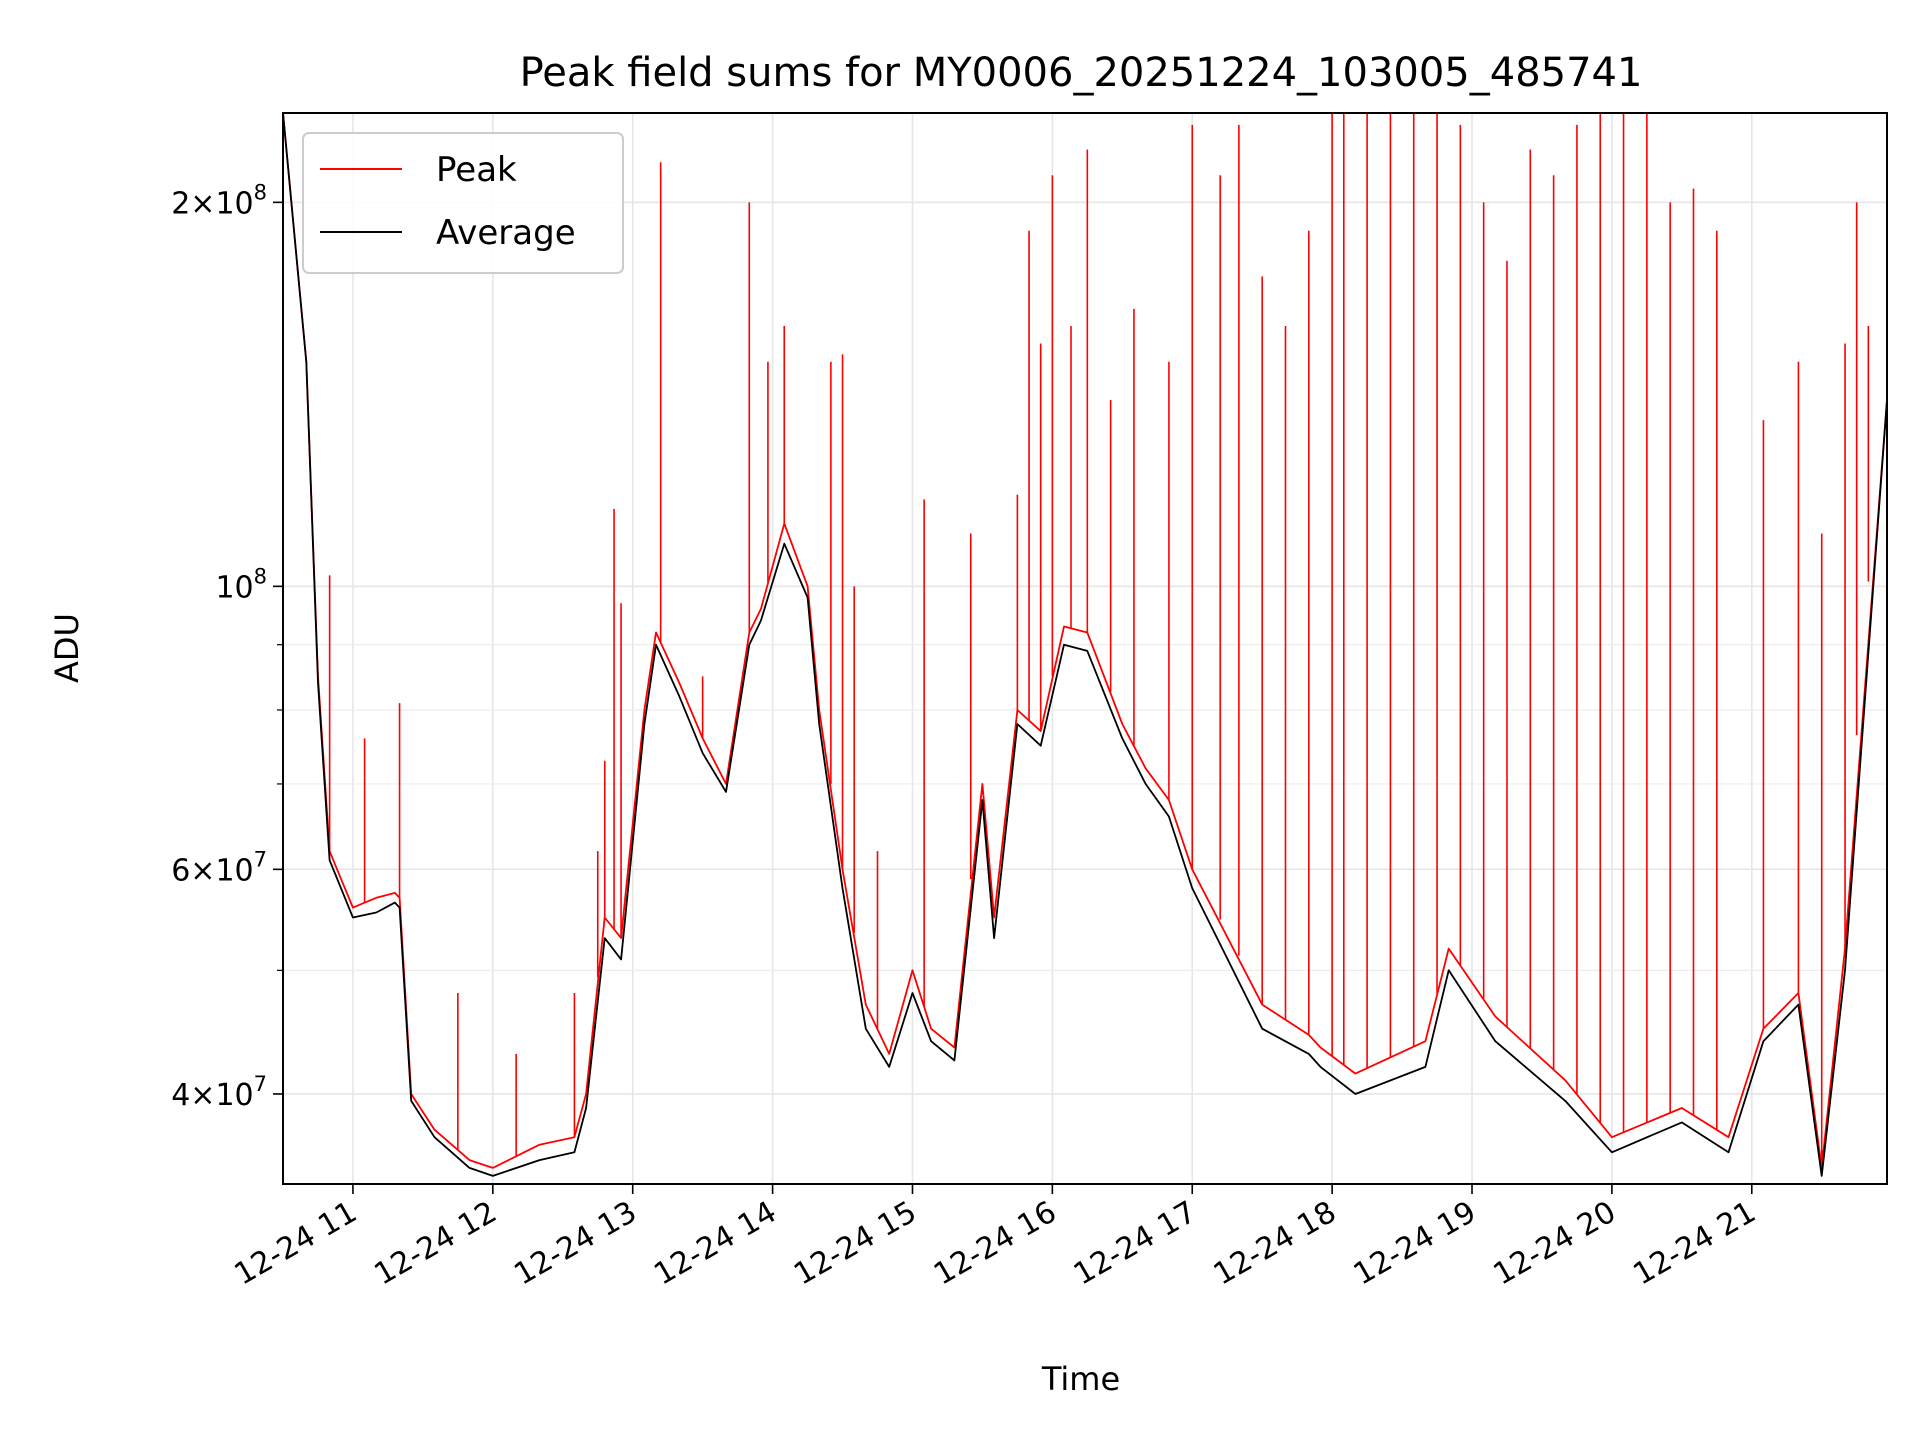 This screenshot has width=1920, height=1440. Describe the element at coordinates (219, 1092) in the screenshot. I see `y-tick-label: 4×107` at that location.